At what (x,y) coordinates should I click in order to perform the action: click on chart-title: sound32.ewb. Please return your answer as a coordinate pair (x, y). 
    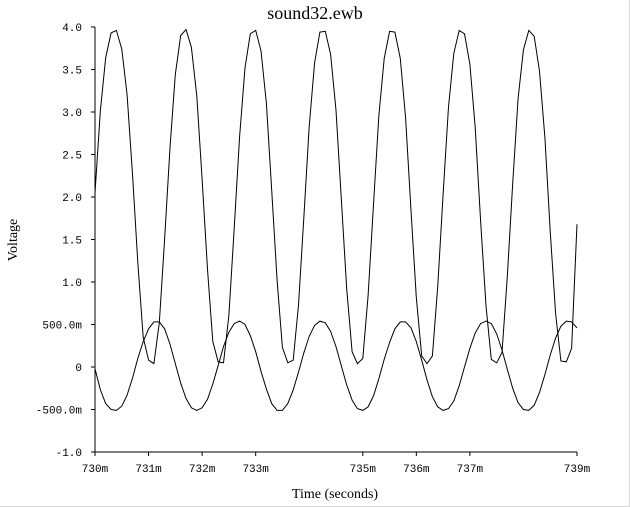
    Looking at the image, I should click on (315, 13).